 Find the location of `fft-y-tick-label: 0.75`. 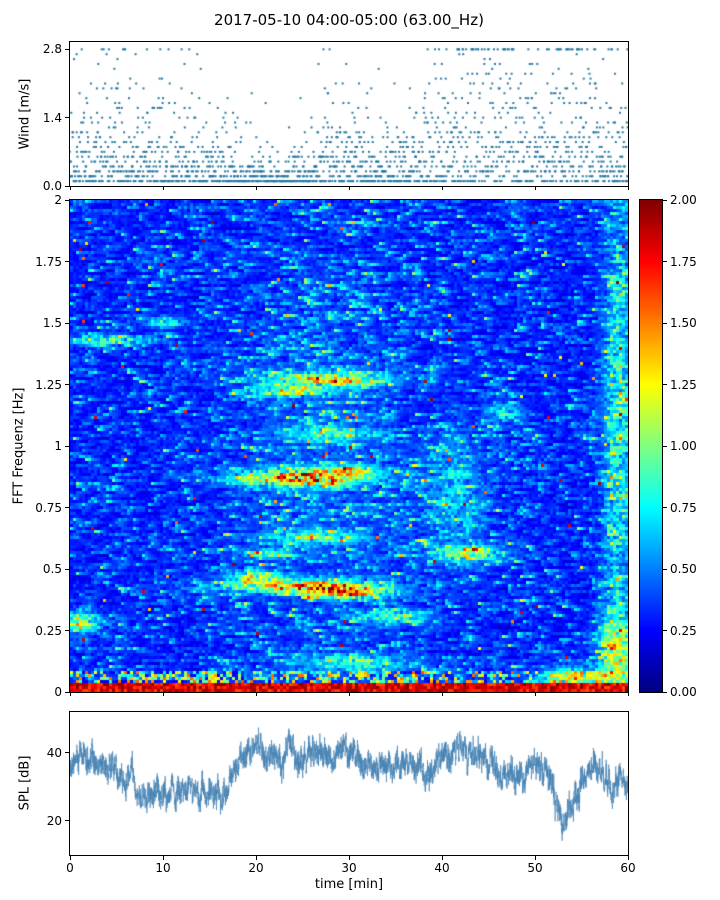

fft-y-tick-label: 0.75 is located at coordinates (48, 507).